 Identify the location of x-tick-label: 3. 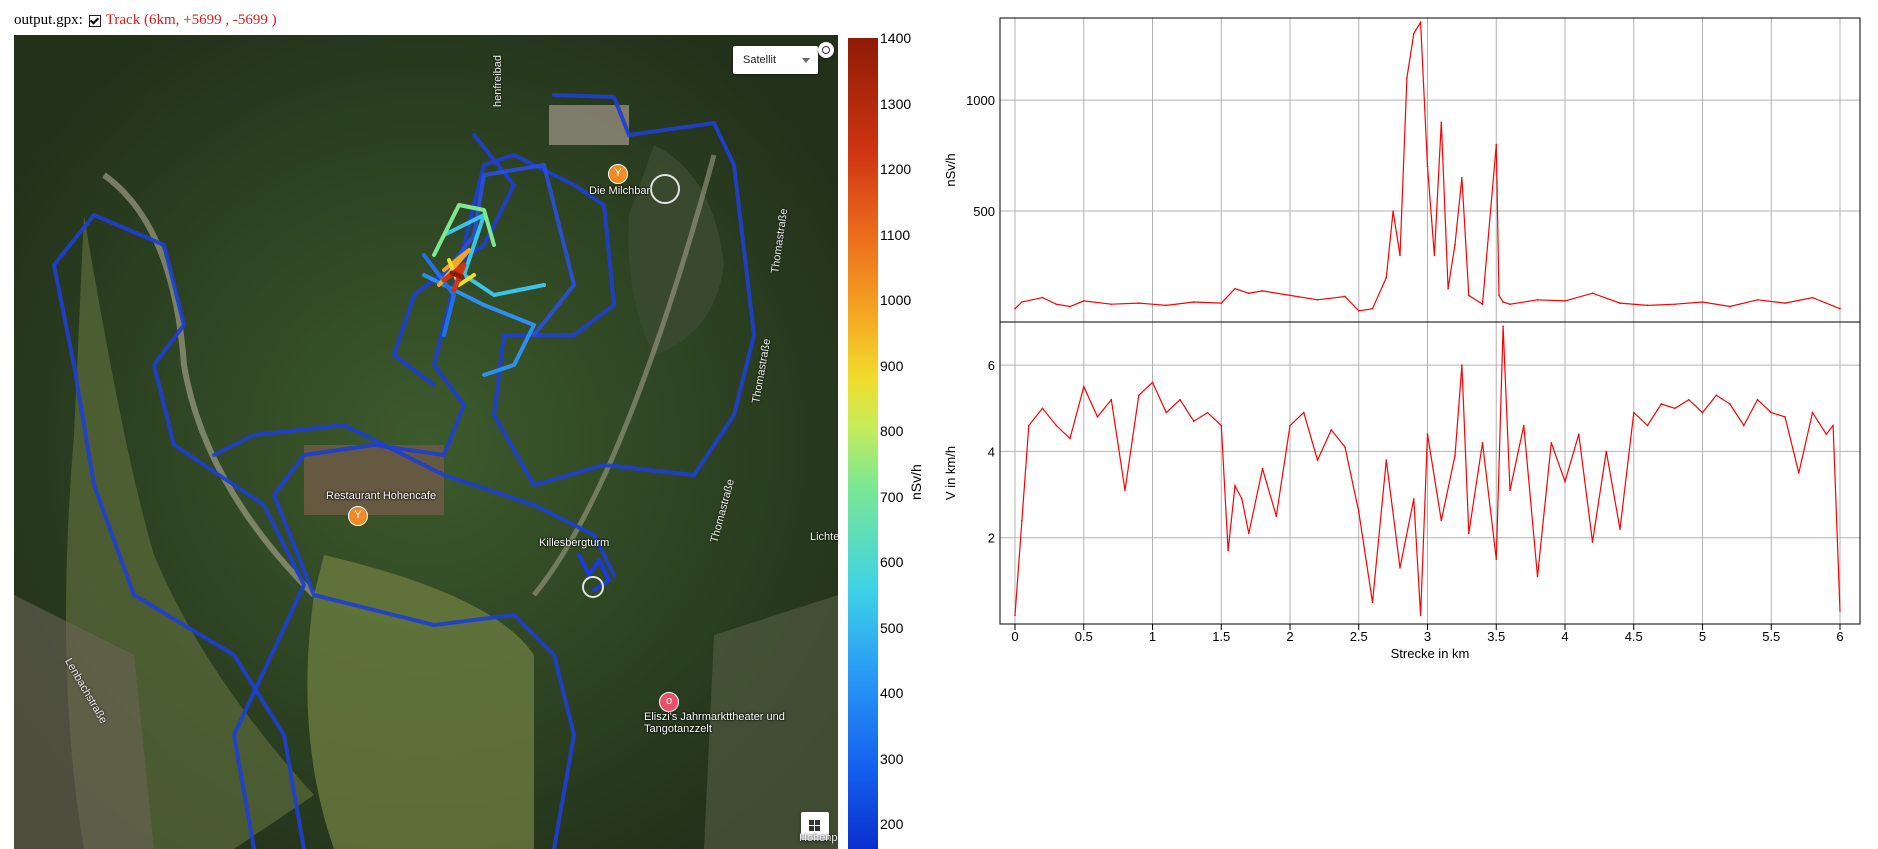
(1427, 636).